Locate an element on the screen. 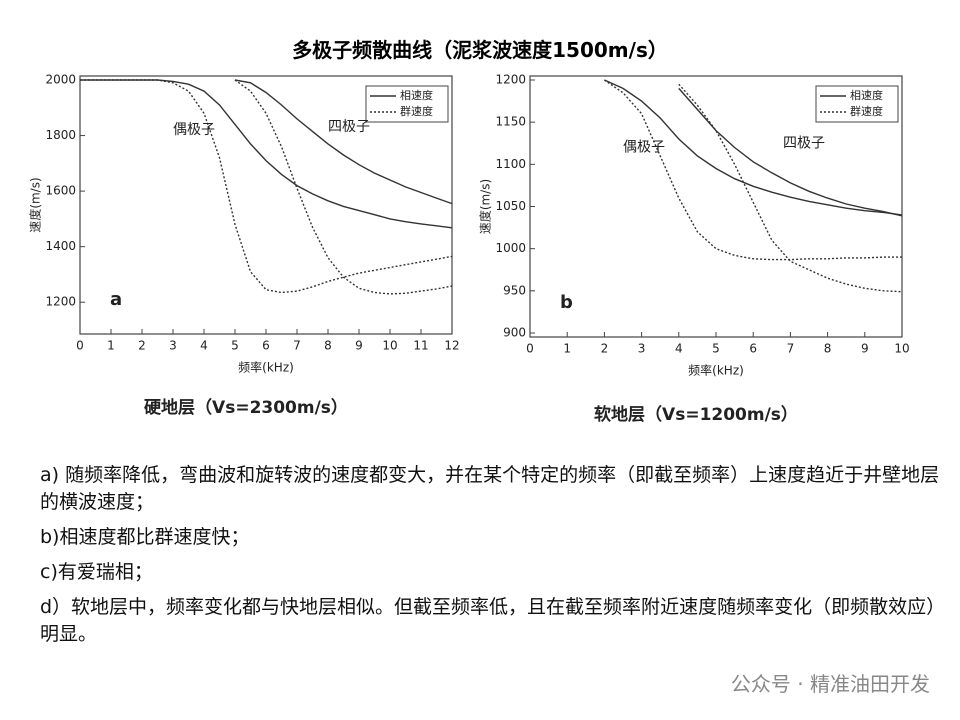  y-tick-label: 1000 is located at coordinates (510, 248).